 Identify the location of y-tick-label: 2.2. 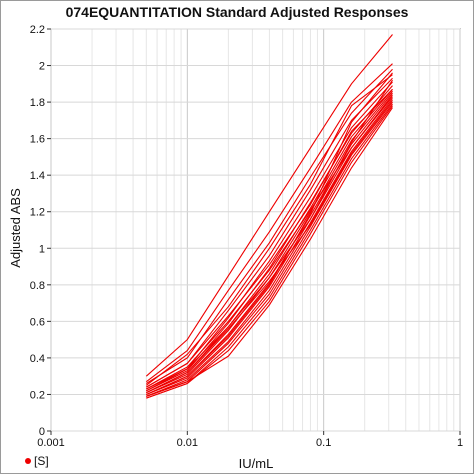
(37, 30).